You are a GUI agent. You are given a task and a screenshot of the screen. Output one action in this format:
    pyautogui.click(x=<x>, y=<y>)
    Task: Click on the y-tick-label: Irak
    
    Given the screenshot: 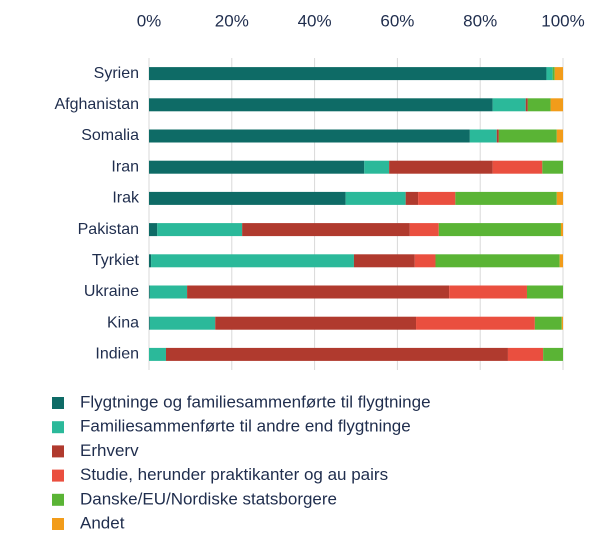 What is the action you would take?
    pyautogui.click(x=126, y=198)
    